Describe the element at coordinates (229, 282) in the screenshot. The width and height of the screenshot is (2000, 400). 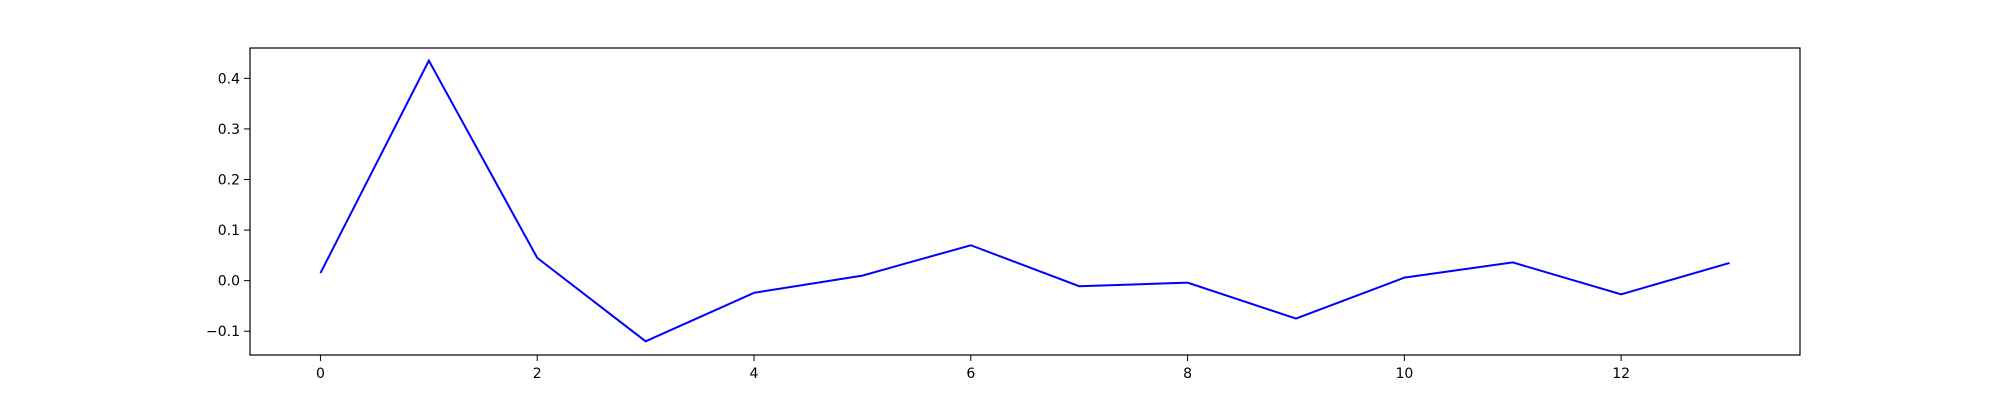
I see `y-tick-label: 0.0` at that location.